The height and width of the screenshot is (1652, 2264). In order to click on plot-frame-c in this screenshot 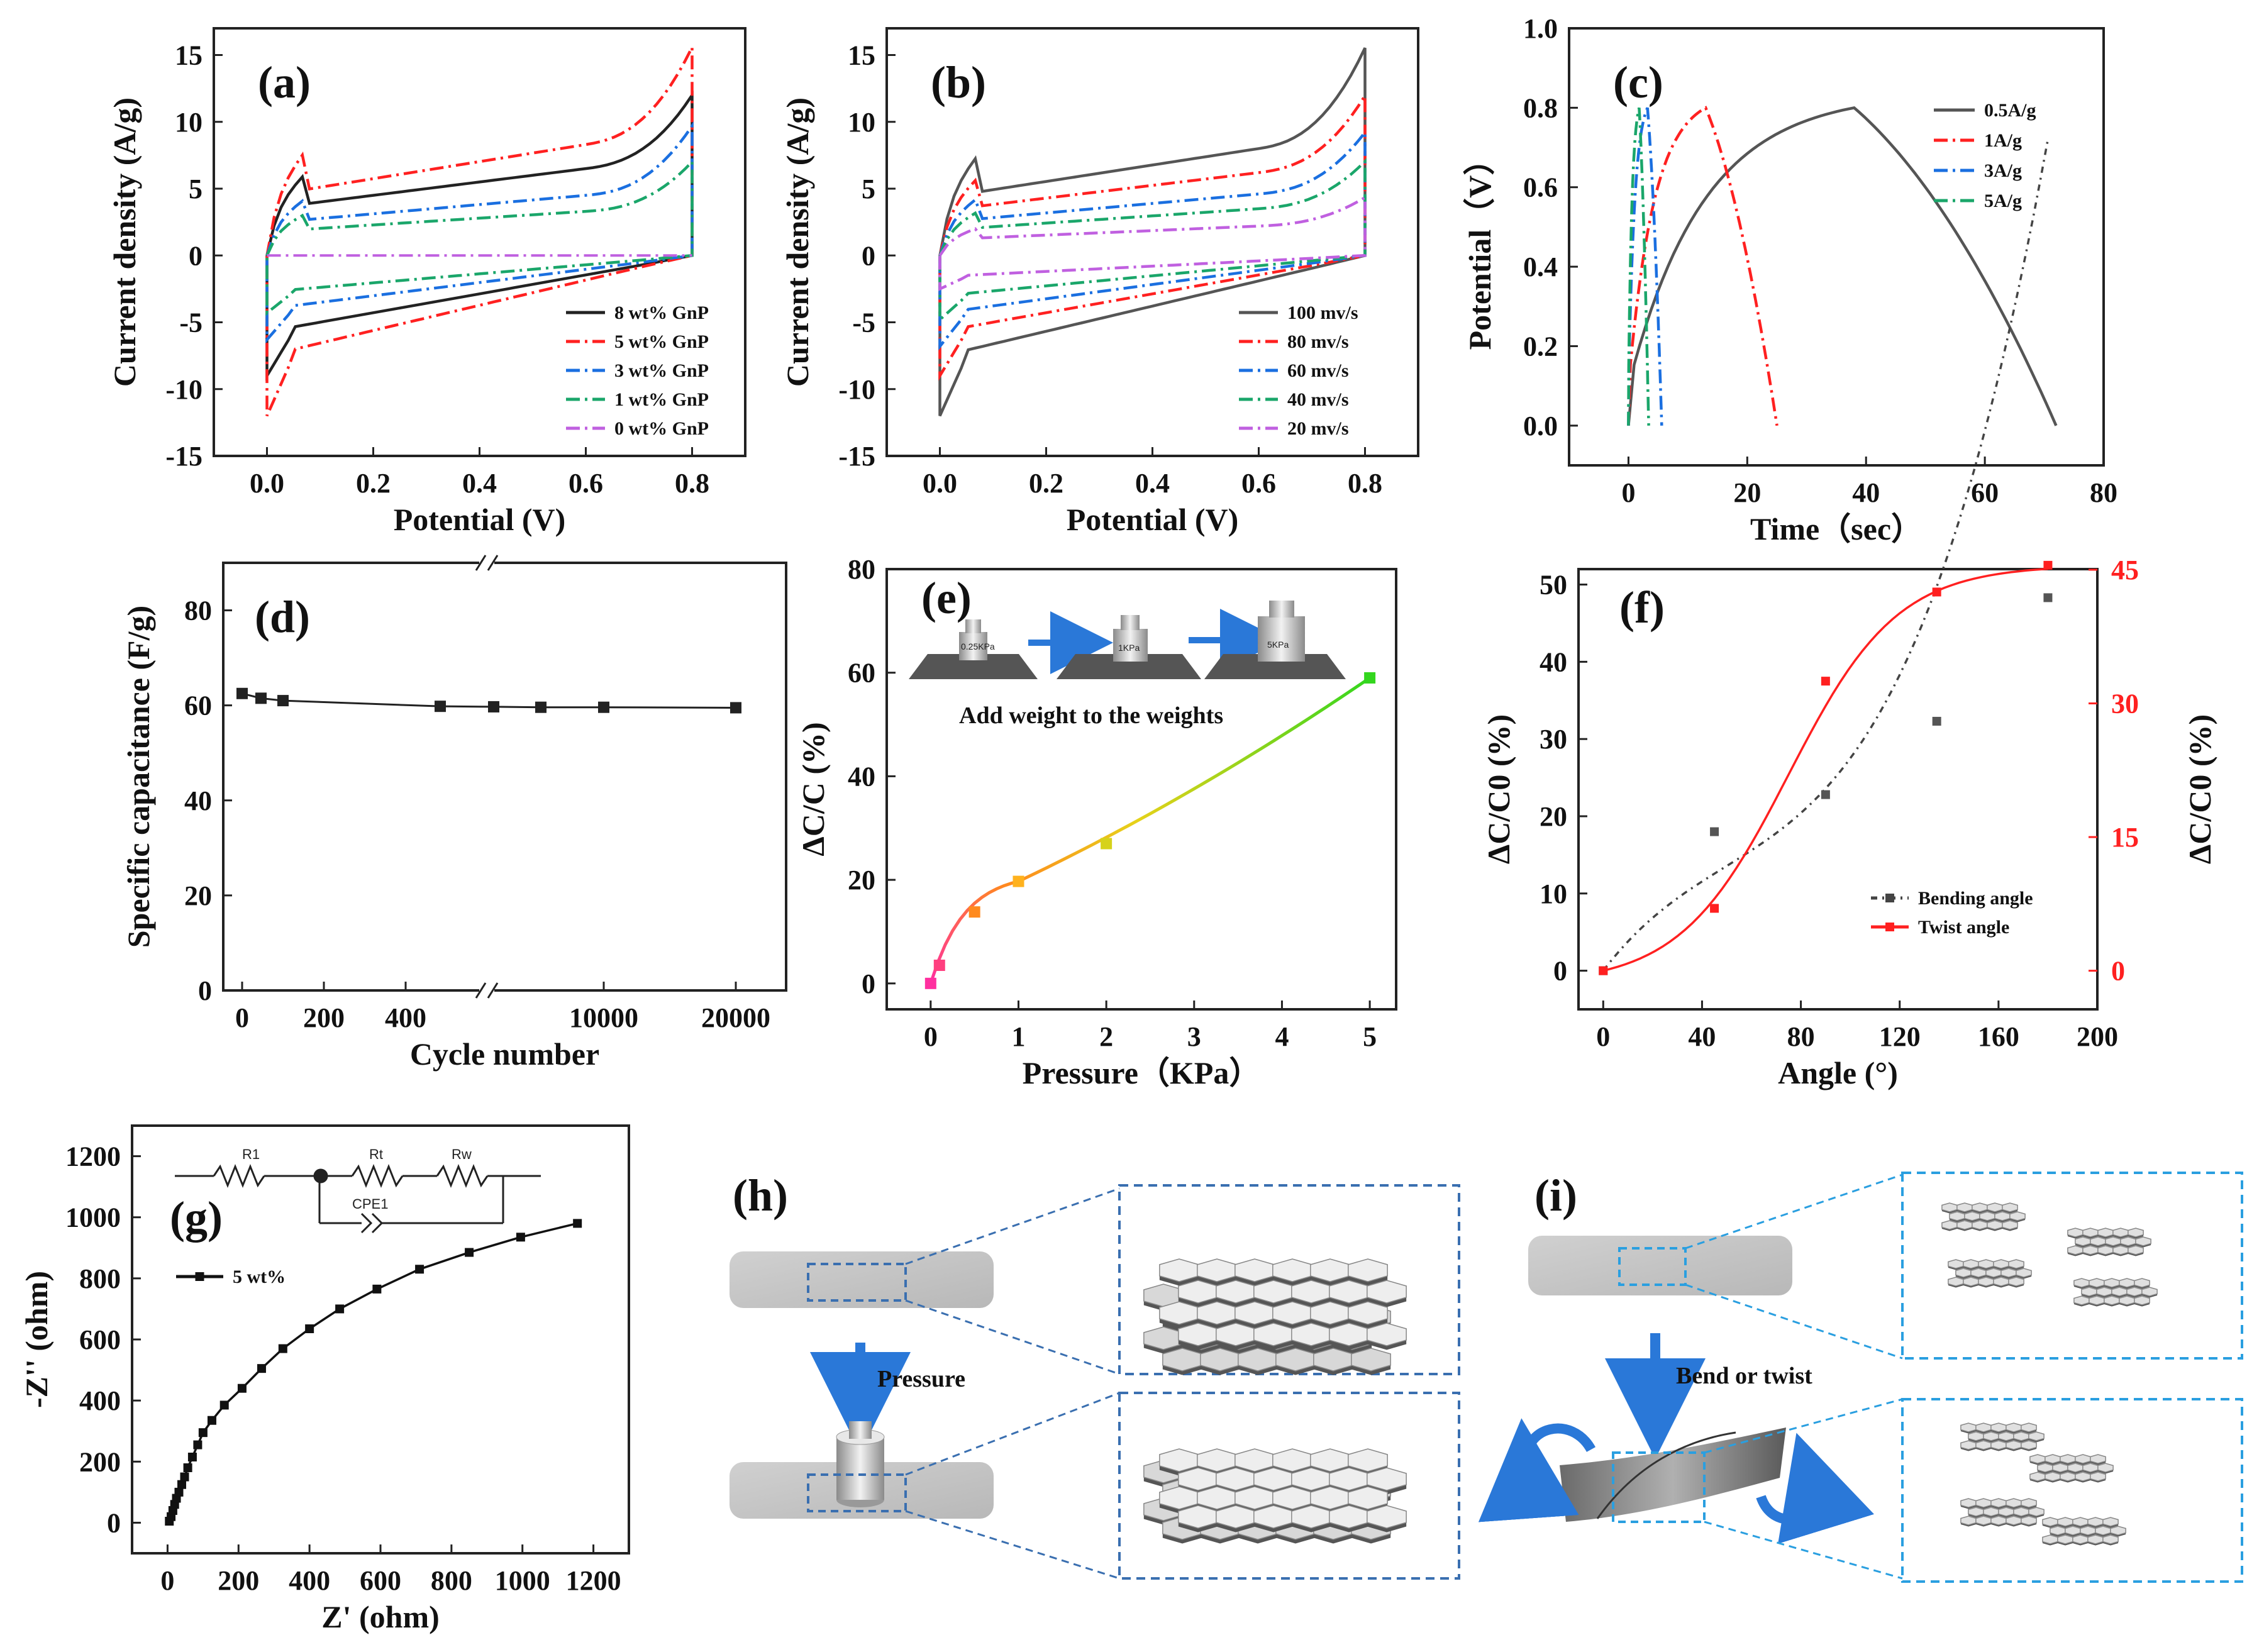, I will do `click(1836, 247)`.